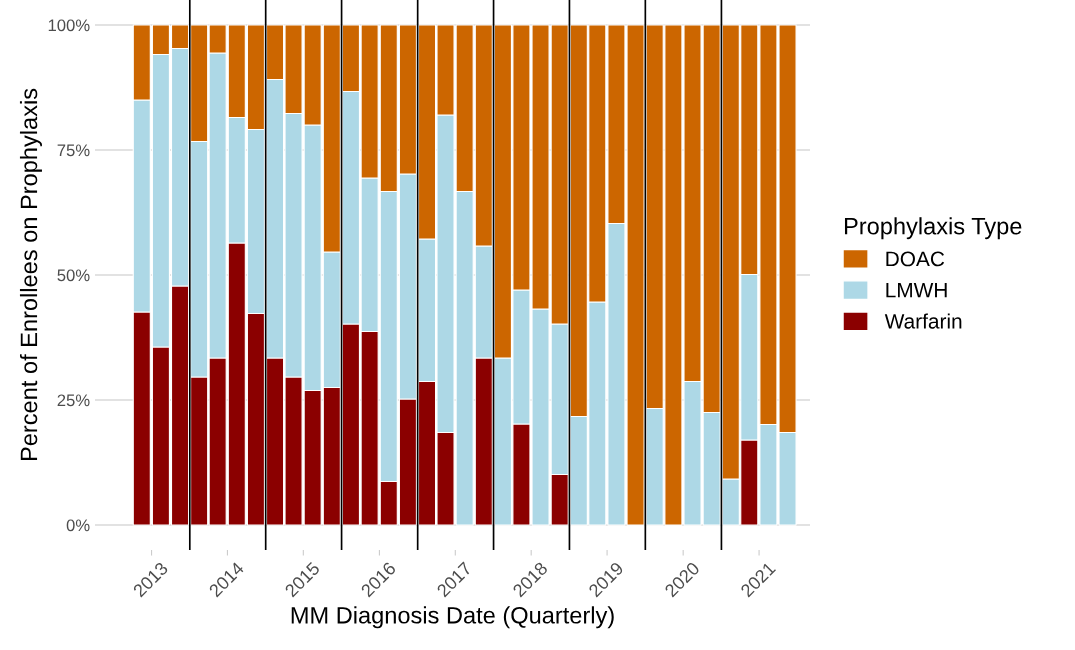  Describe the element at coordinates (452, 617) in the screenshot. I see `x-axis-title: MM Diagnosis Date (Quarterly)` at that location.